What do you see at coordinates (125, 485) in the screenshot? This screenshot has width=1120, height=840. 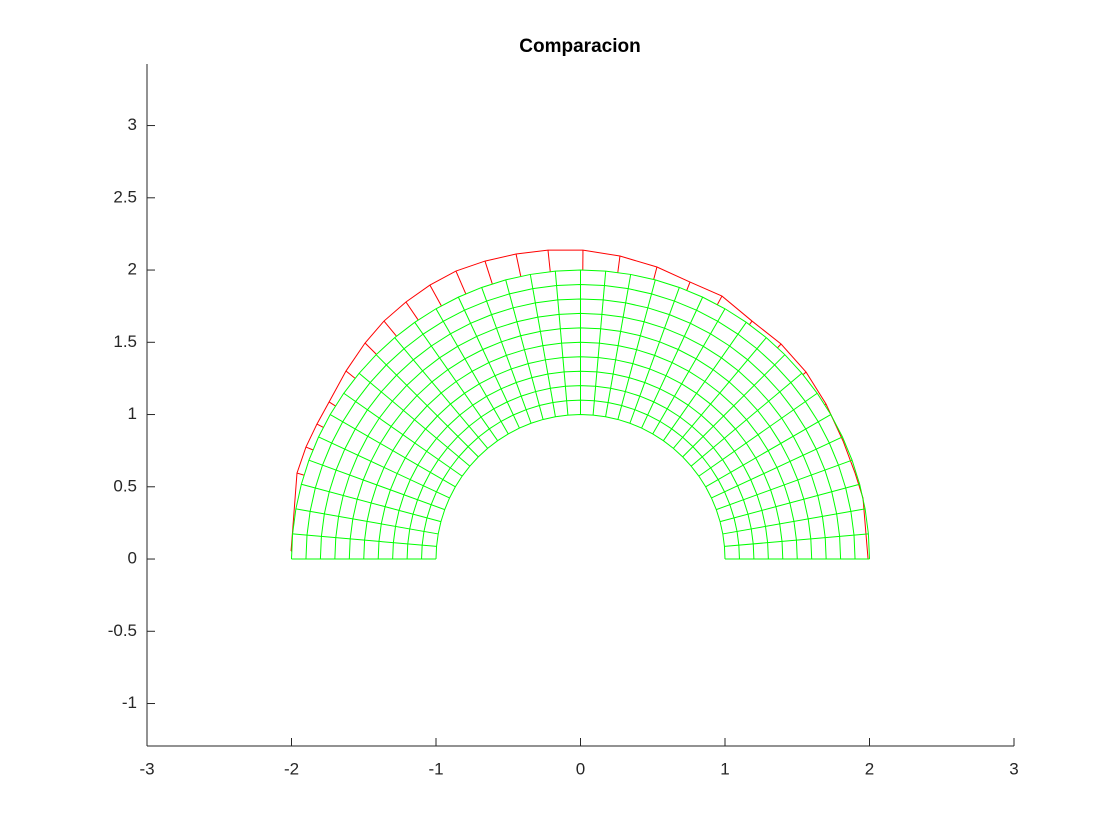 I see `y-tick-label: 0.5` at bounding box center [125, 485].